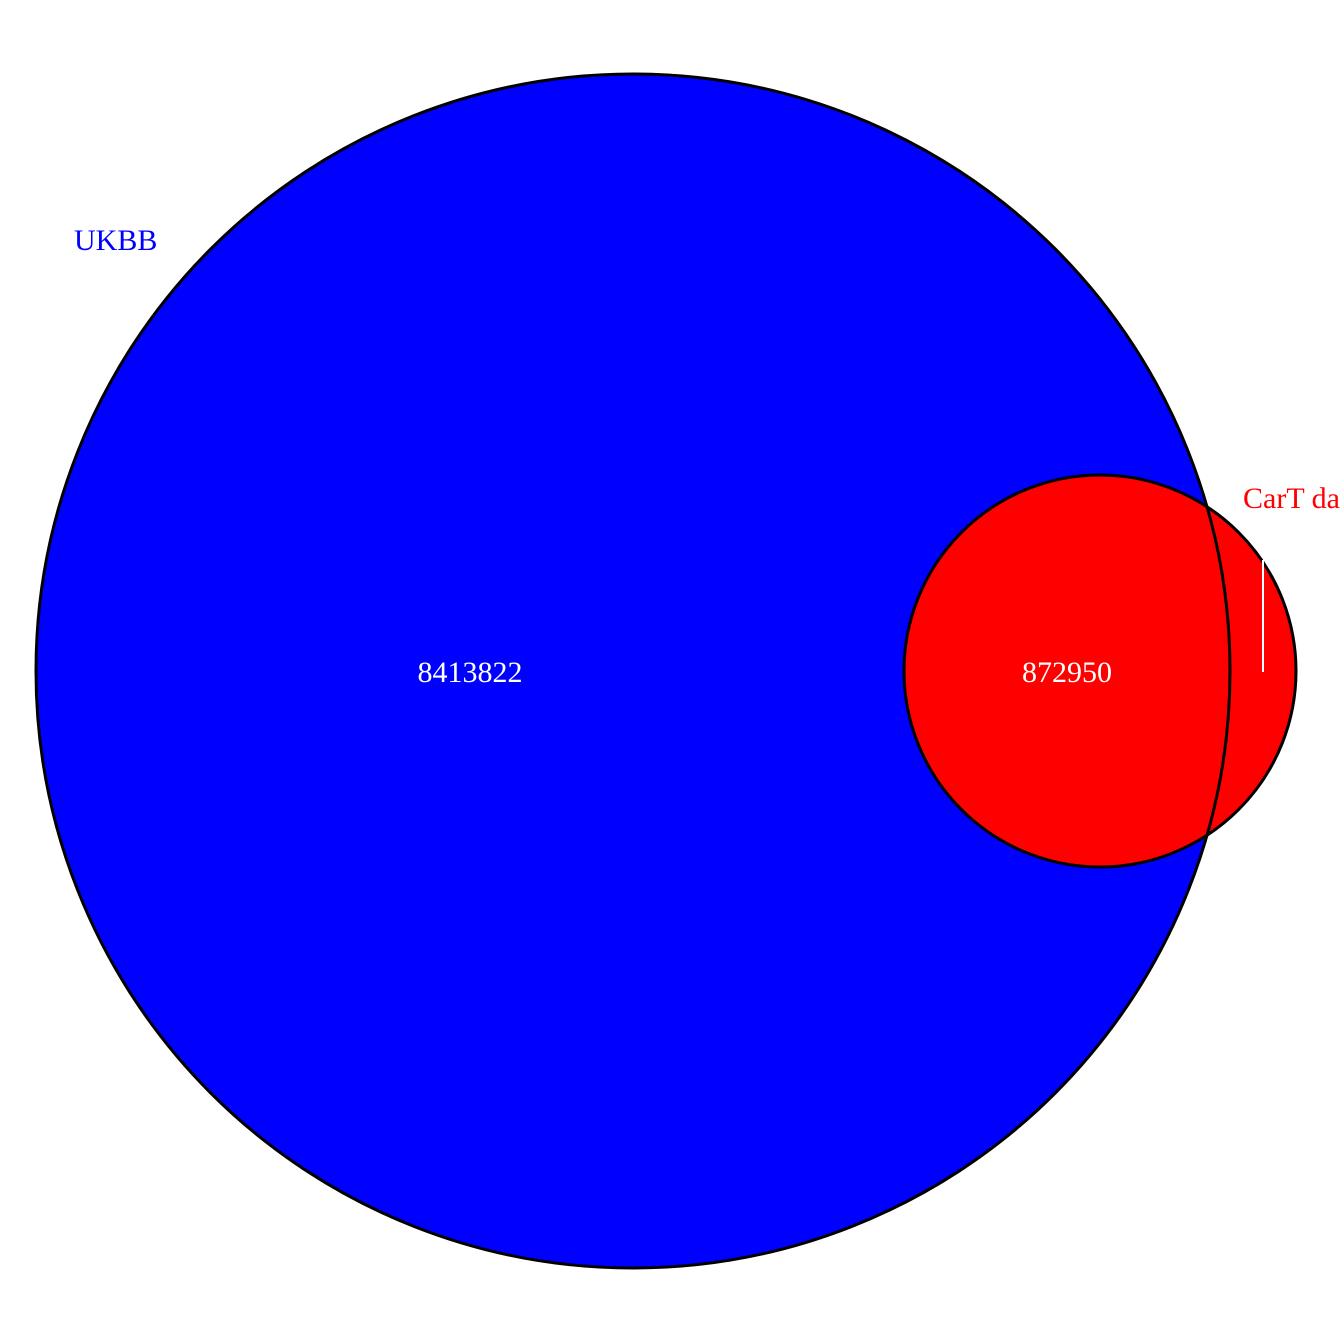 The height and width of the screenshot is (1344, 1344). I want to click on cart-set-outline, so click(1100, 671).